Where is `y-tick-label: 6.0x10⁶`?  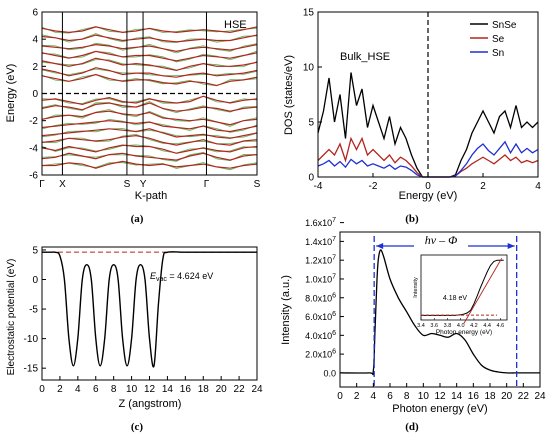 y-tick-label: 6.0x10⁶ is located at coordinates (320, 316).